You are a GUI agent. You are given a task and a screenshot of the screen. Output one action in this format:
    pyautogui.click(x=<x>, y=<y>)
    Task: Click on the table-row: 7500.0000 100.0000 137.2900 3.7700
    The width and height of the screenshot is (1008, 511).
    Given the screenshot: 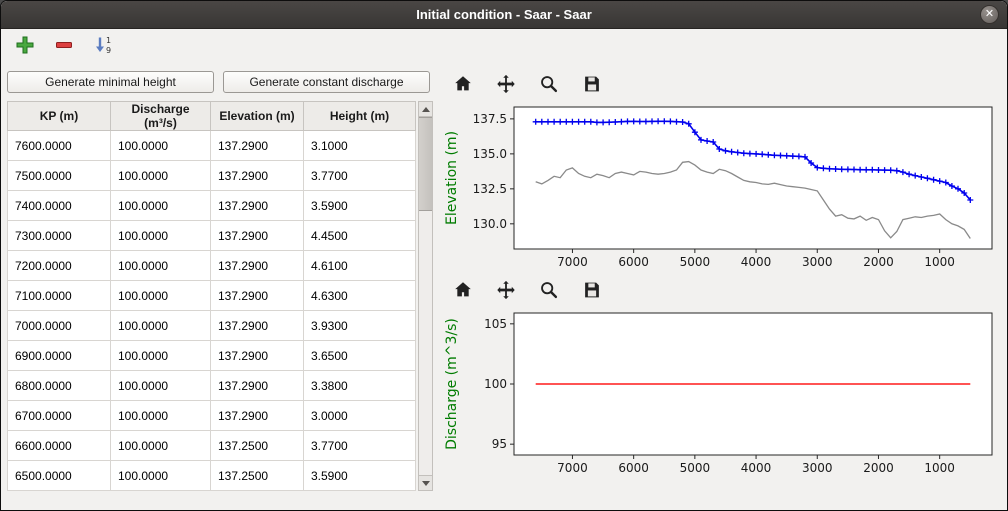 What is the action you would take?
    pyautogui.click(x=211, y=175)
    